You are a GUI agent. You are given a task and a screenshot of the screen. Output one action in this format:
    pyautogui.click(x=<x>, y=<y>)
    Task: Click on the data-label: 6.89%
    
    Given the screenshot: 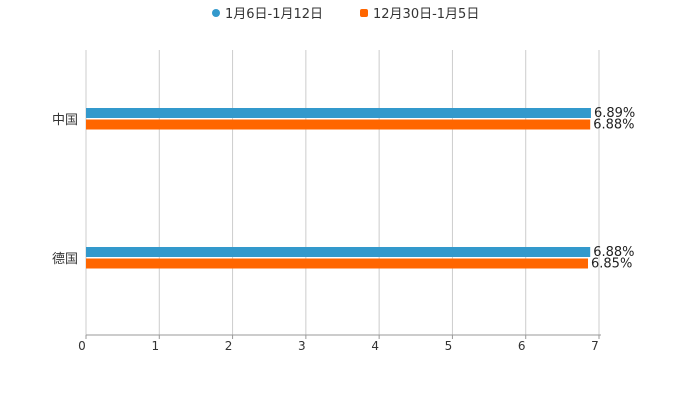 What is the action you would take?
    pyautogui.click(x=614, y=113)
    